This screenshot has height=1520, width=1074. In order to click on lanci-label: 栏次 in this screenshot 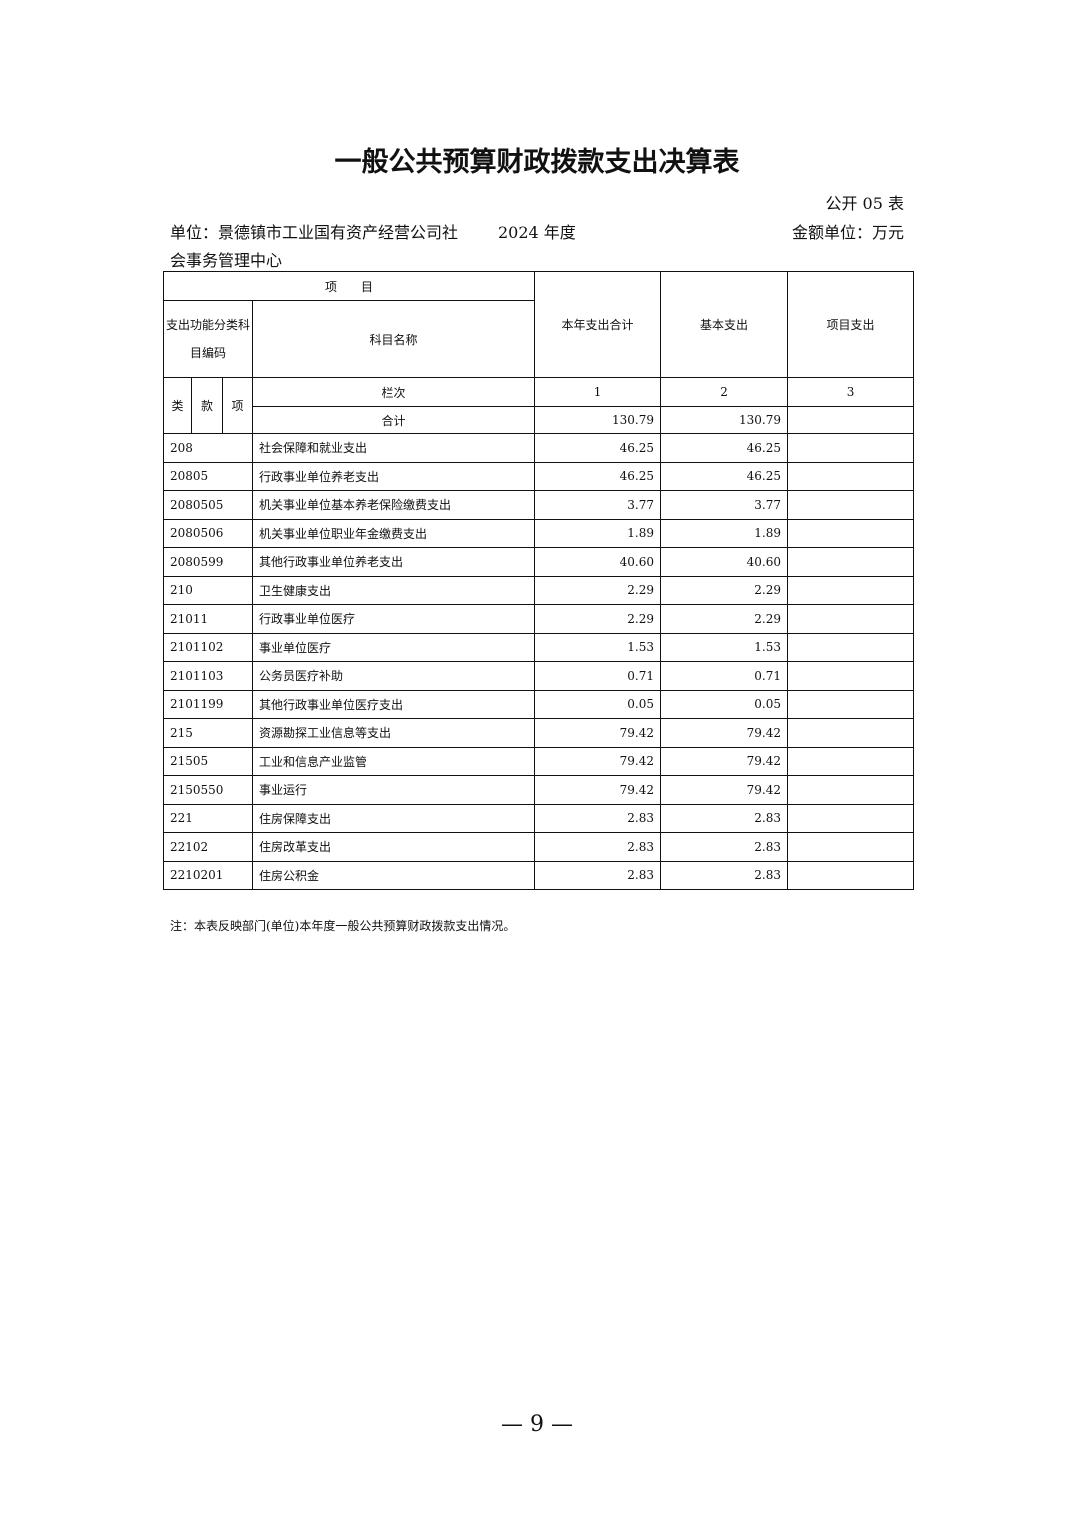, I will do `click(393, 392)`.